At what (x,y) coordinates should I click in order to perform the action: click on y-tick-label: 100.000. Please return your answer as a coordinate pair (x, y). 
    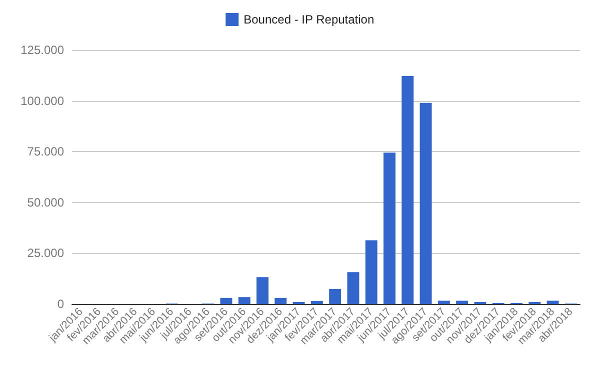
    Looking at the image, I should click on (42, 101).